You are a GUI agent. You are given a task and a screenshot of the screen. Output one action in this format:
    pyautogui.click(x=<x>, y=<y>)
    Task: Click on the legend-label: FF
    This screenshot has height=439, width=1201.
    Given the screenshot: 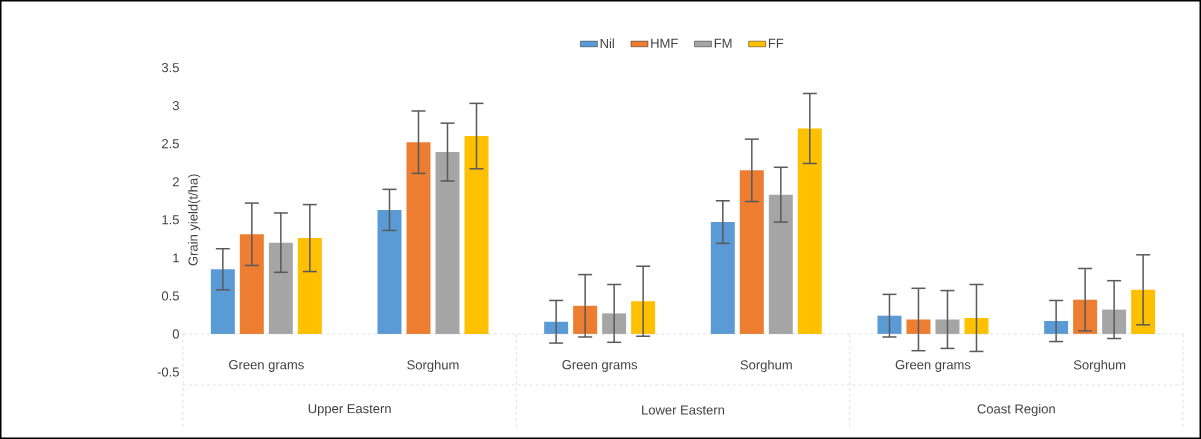 What is the action you would take?
    pyautogui.click(x=776, y=43)
    